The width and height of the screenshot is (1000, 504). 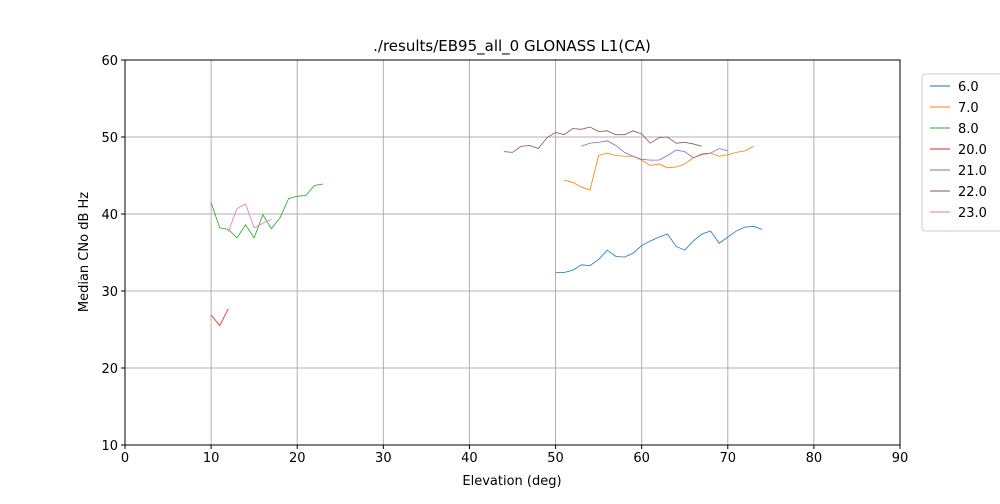 What do you see at coordinates (297, 458) in the screenshot?
I see `x-tick-label: 20` at bounding box center [297, 458].